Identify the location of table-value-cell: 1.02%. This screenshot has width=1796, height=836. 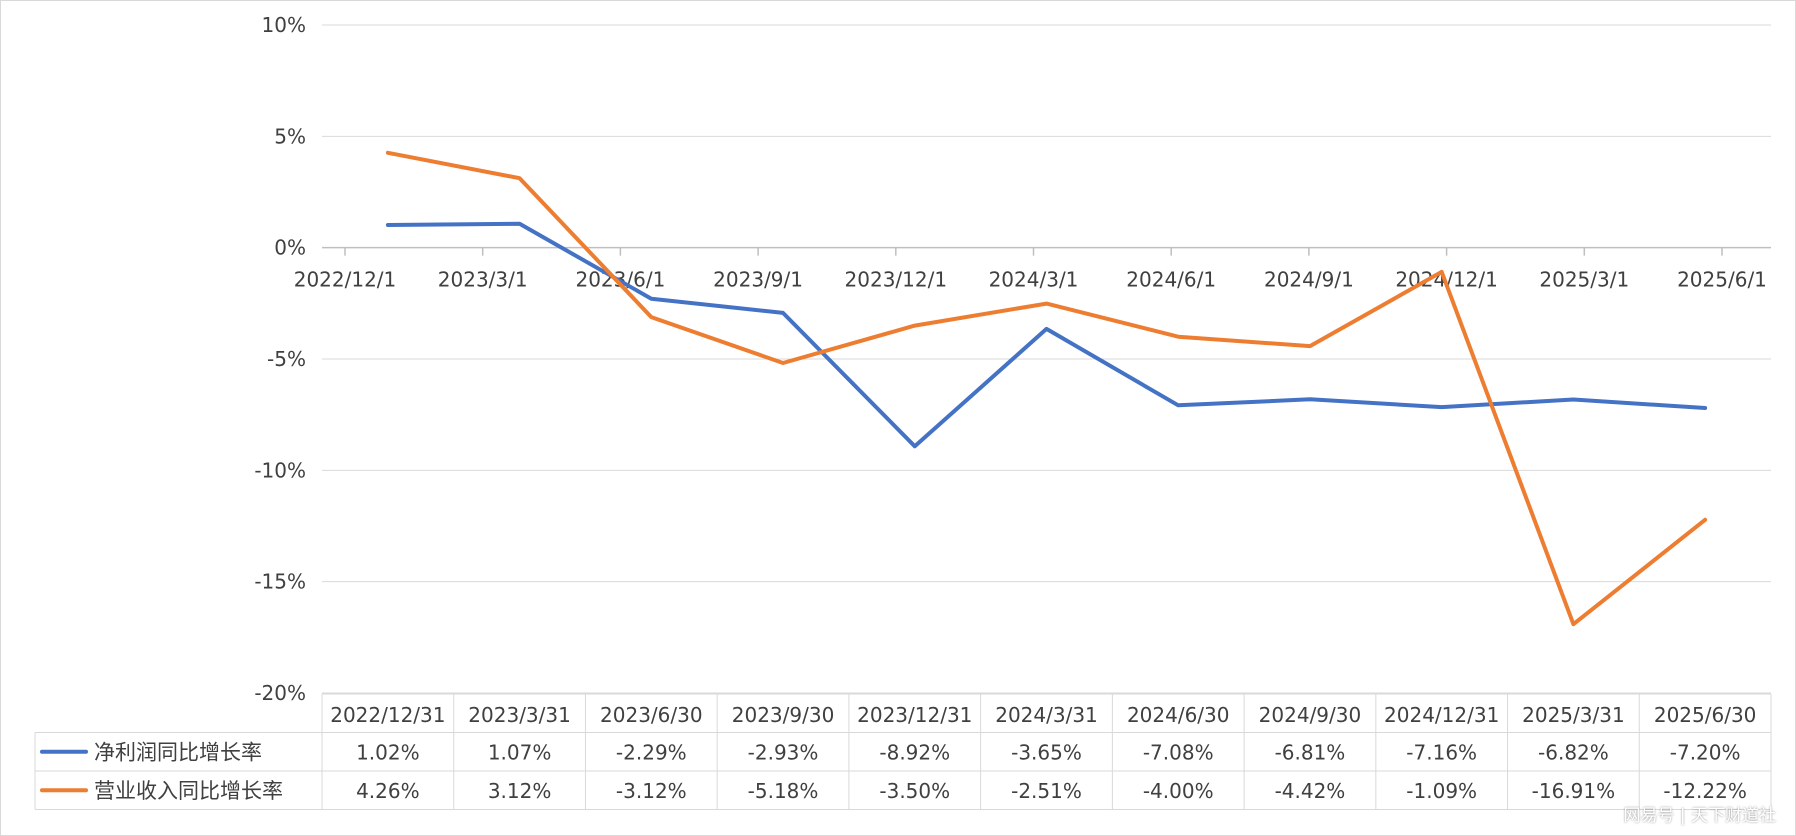
(388, 753).